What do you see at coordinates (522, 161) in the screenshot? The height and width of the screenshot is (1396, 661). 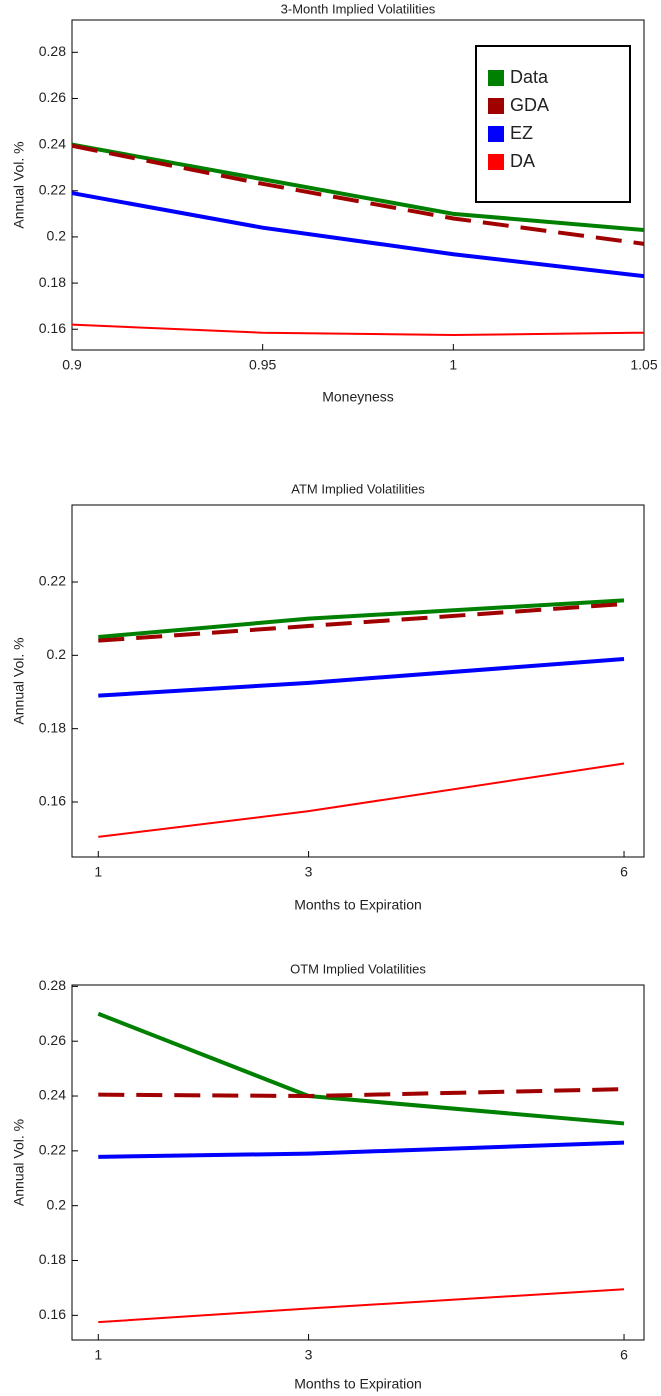 I see `legend-label: DA` at bounding box center [522, 161].